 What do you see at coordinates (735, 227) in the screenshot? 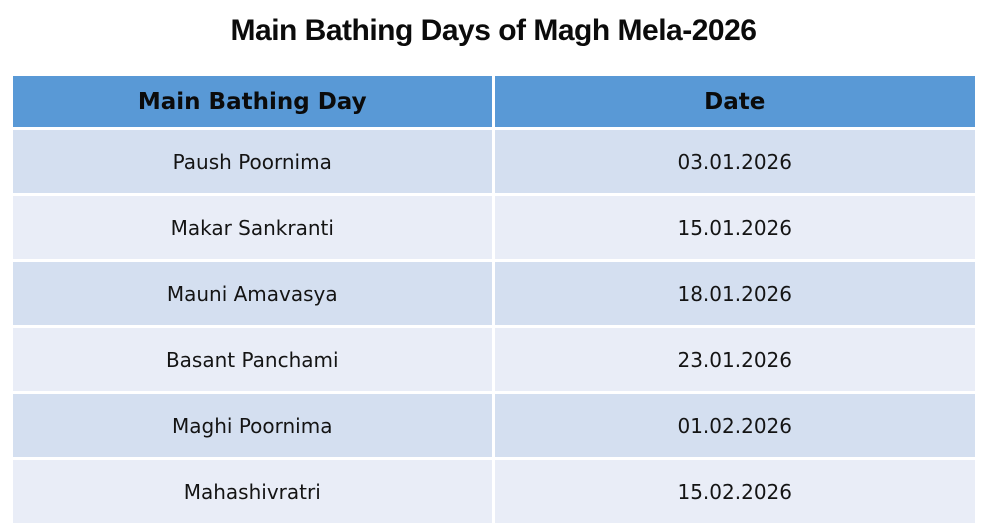
I see `cell-date: 15.01.2026` at bounding box center [735, 227].